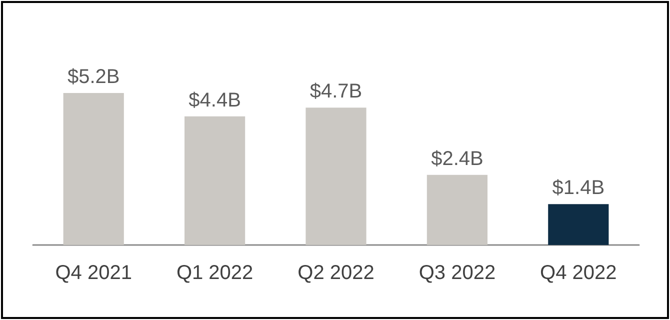 This screenshot has height=320, width=670. Describe the element at coordinates (214, 100) in the screenshot. I see `data-label: $4.4B` at that location.